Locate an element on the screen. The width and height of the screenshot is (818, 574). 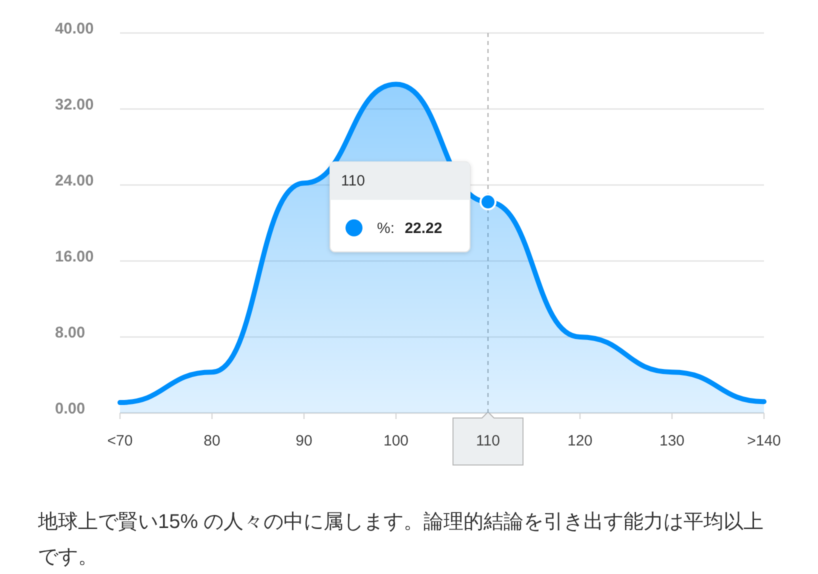
x-tick-label: 100 is located at coordinates (396, 441).